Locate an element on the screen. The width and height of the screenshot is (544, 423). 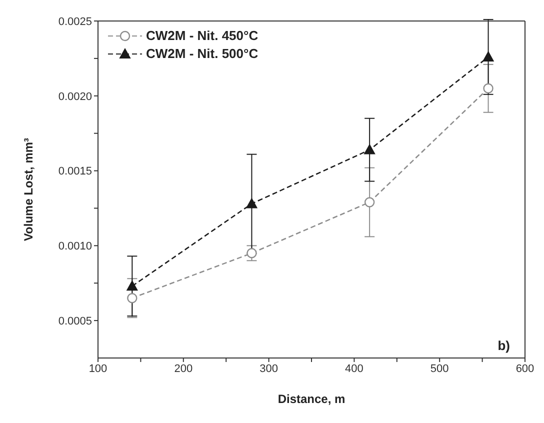
y-tick-label: 0.0020 is located at coordinates (75, 96).